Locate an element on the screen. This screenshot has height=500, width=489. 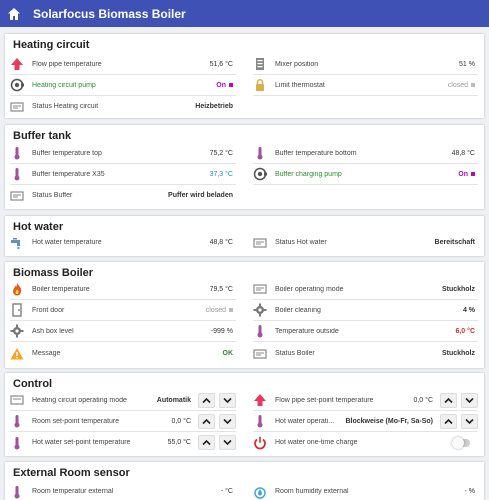
card-title: External Room sensor is located at coordinates (71, 473).